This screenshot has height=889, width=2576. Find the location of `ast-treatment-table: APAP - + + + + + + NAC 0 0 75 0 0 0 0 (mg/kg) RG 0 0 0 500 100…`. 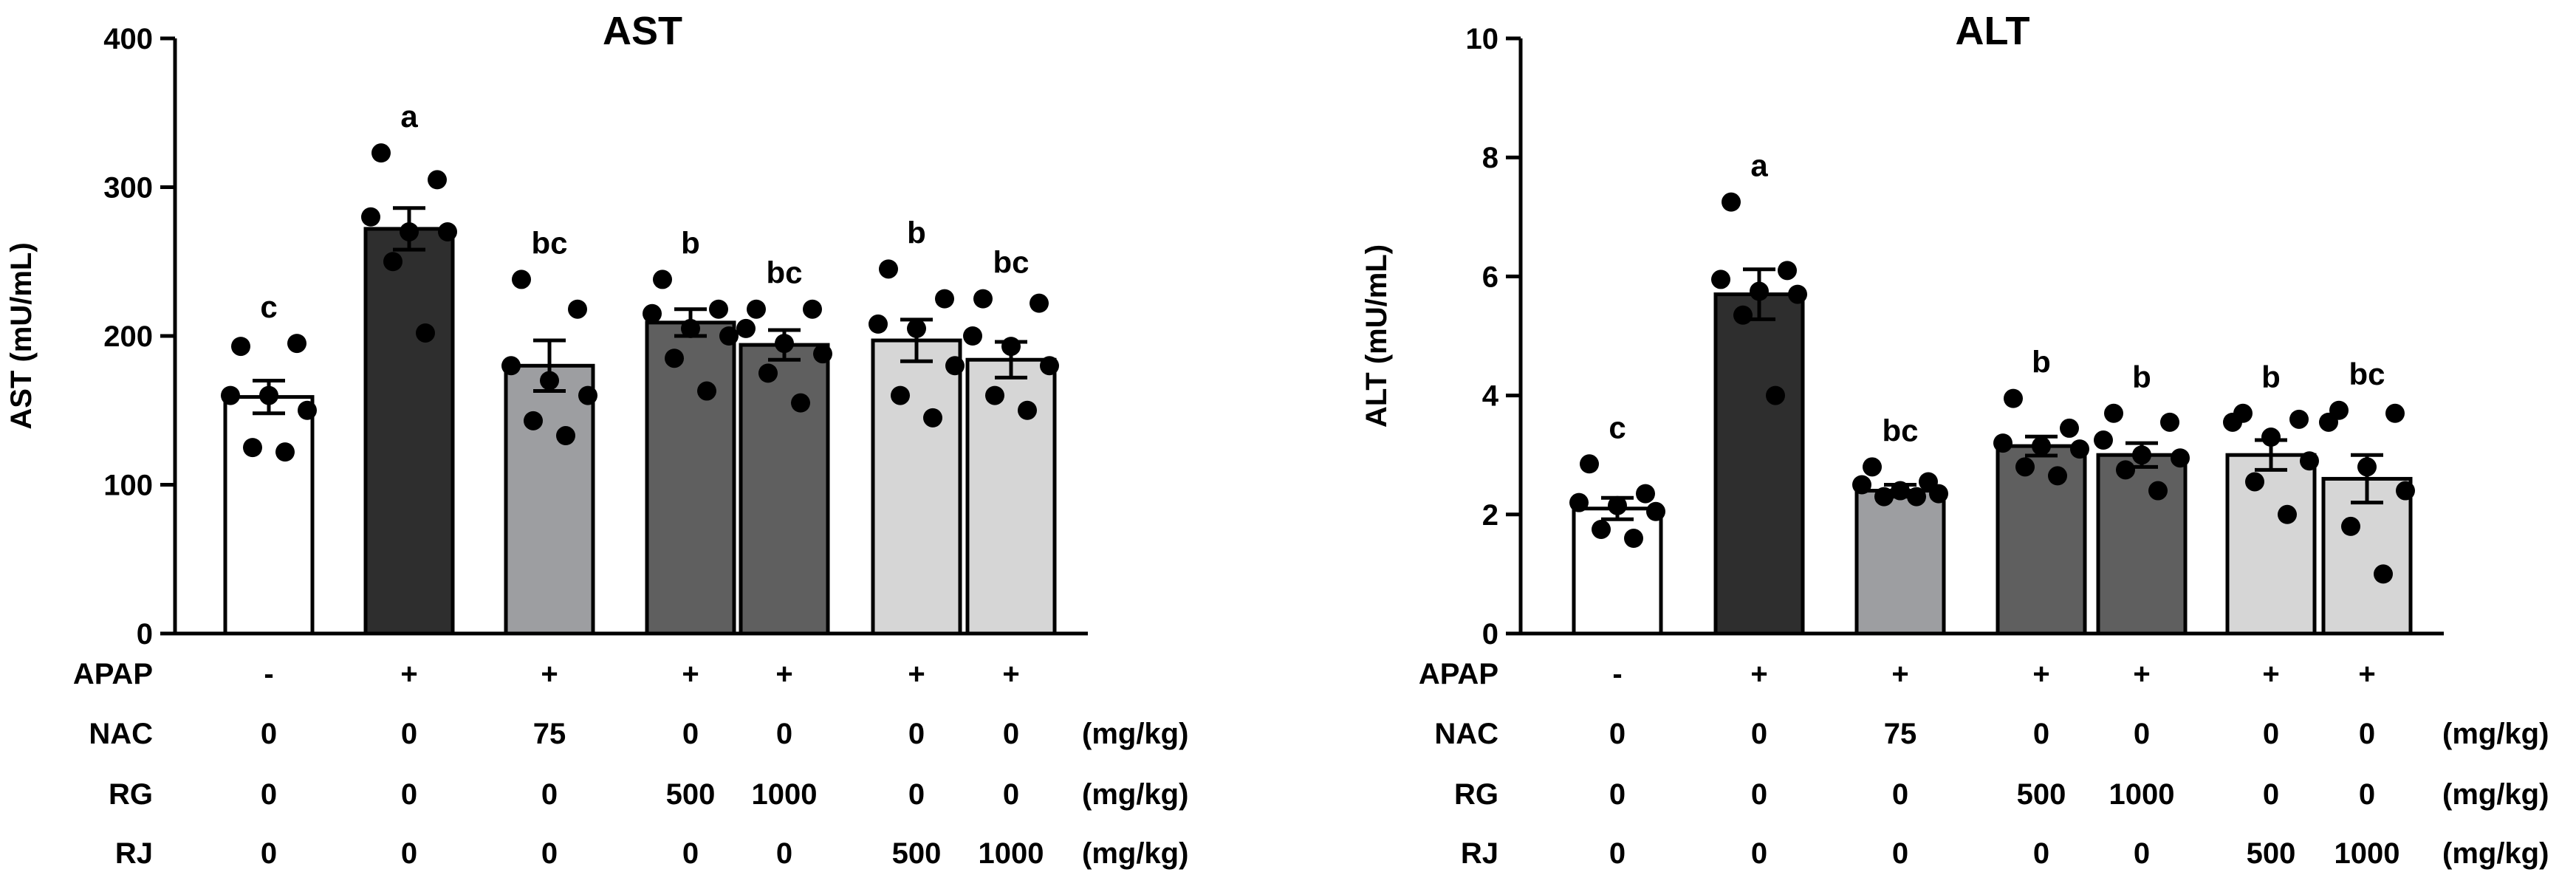

ast-treatment-table: APAP - + + + + + + NAC 0 0 75 0 0 0 0 (mg/kg) RG 0 0 0 500 100… is located at coordinates (631, 764).